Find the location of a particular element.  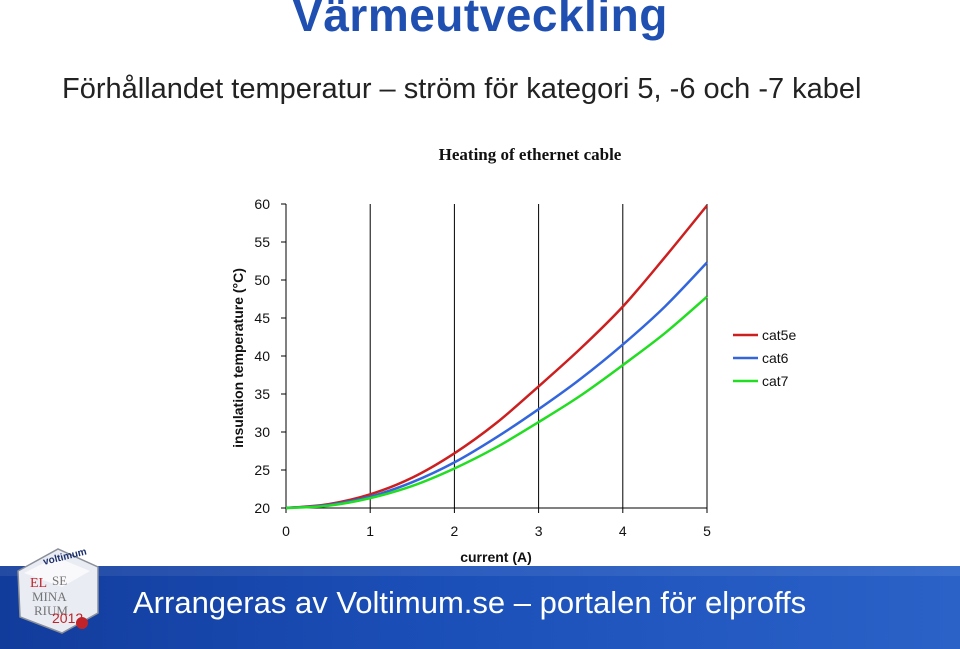

y-axis-label: insulation temperature (°C) is located at coordinates (238, 358).